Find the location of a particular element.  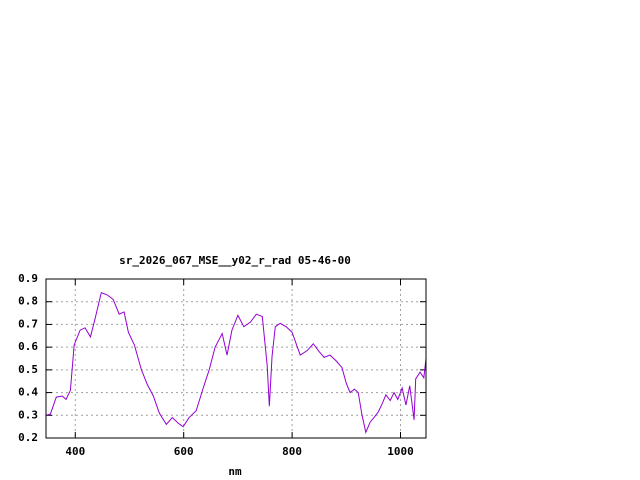

y-tick-label: 0.7 is located at coordinates (28, 323).